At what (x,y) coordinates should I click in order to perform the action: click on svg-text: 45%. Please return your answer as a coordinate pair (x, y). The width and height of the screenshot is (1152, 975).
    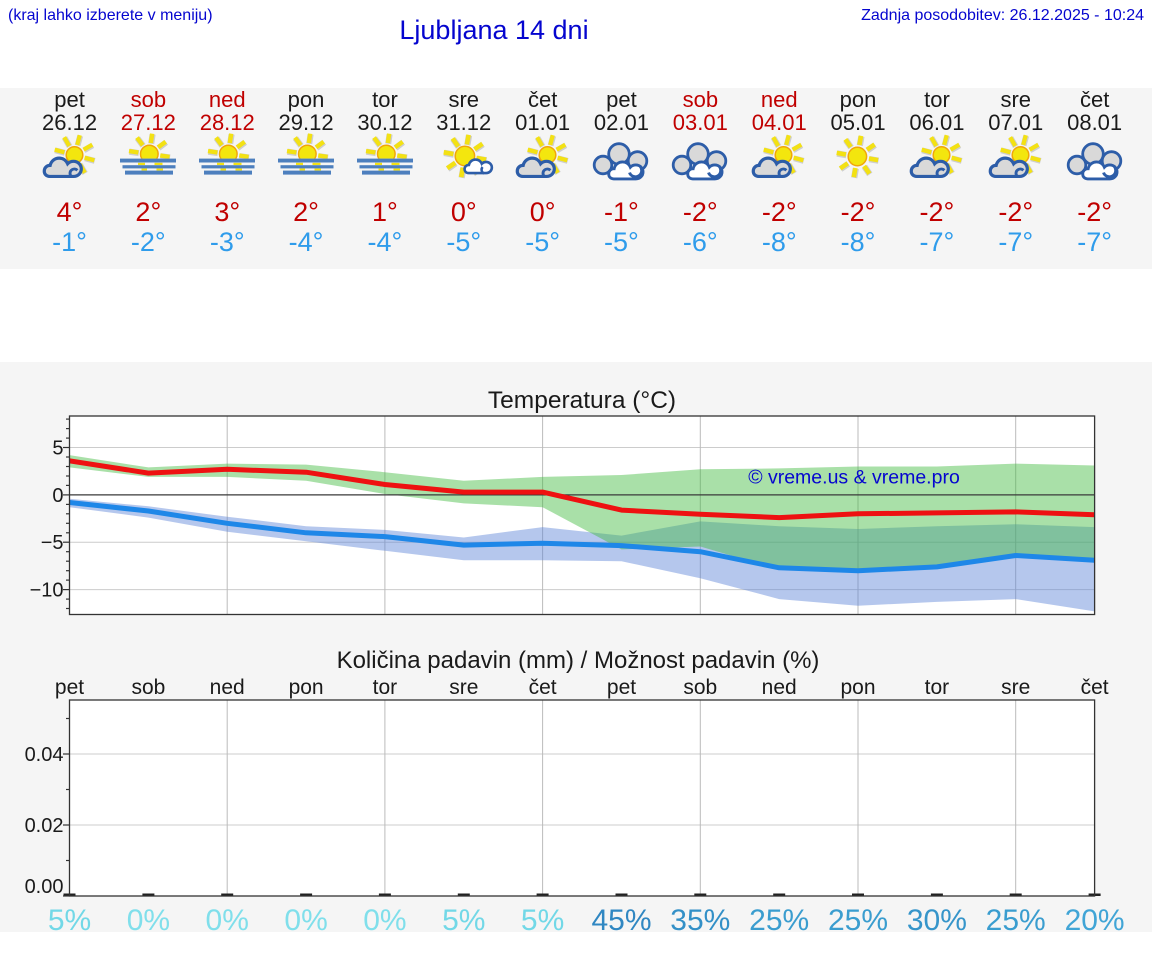
    Looking at the image, I should click on (621, 918).